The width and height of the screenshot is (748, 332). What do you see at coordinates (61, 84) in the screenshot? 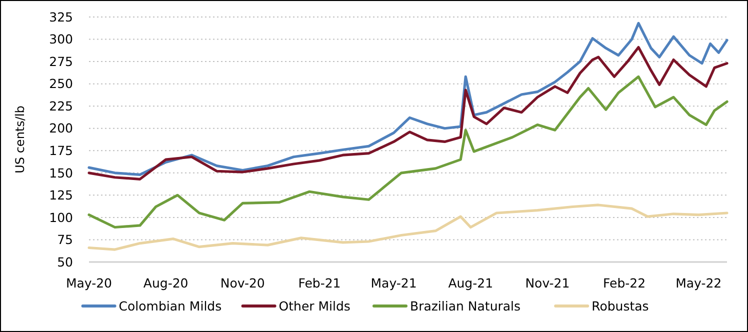
I see `y-tick-label: 250` at bounding box center [61, 84].